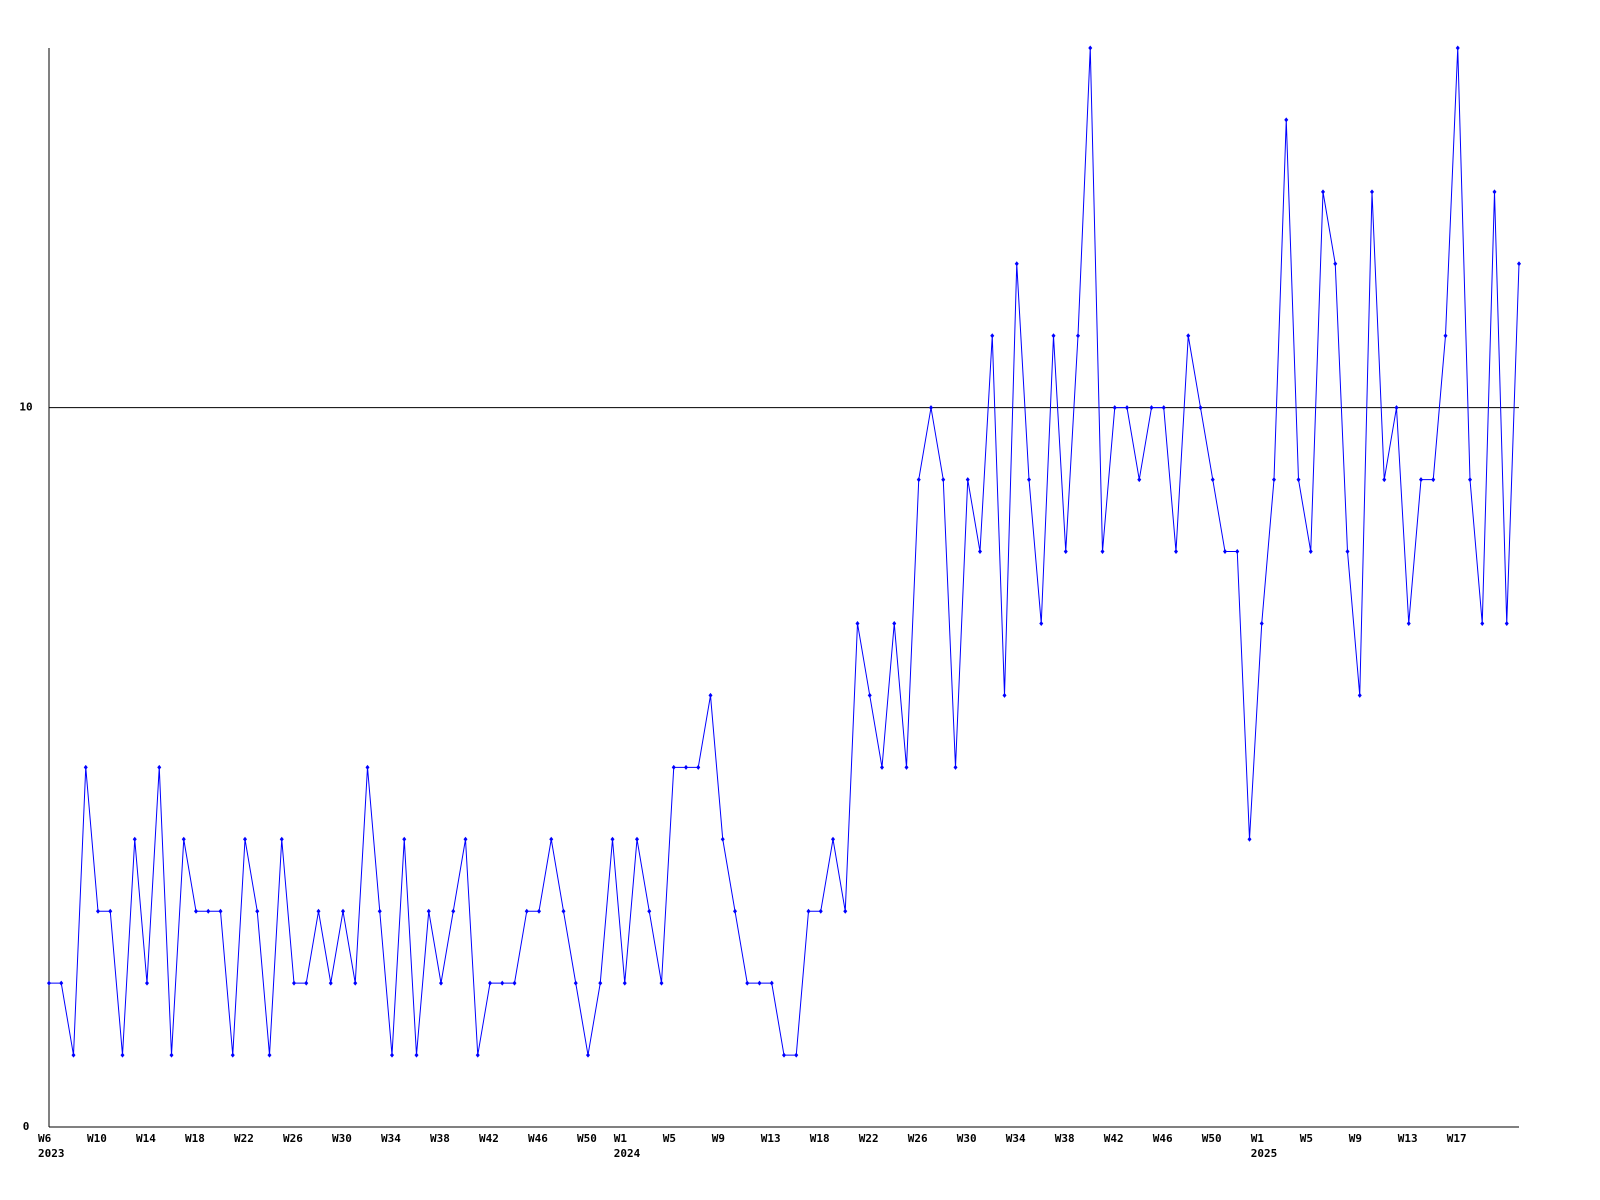 This screenshot has height=1200, width=1600. What do you see at coordinates (146, 1138) in the screenshot?
I see `x-tick-label: W14` at bounding box center [146, 1138].